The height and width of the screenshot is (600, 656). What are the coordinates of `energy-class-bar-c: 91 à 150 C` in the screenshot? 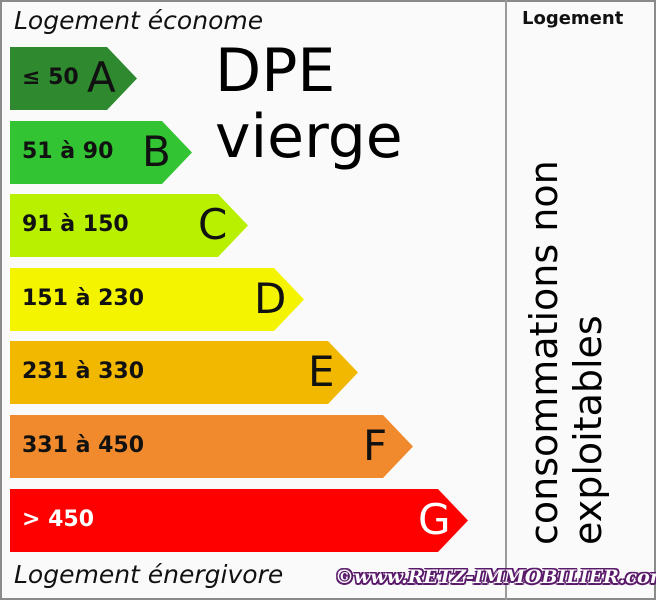 It's located at (129, 226).